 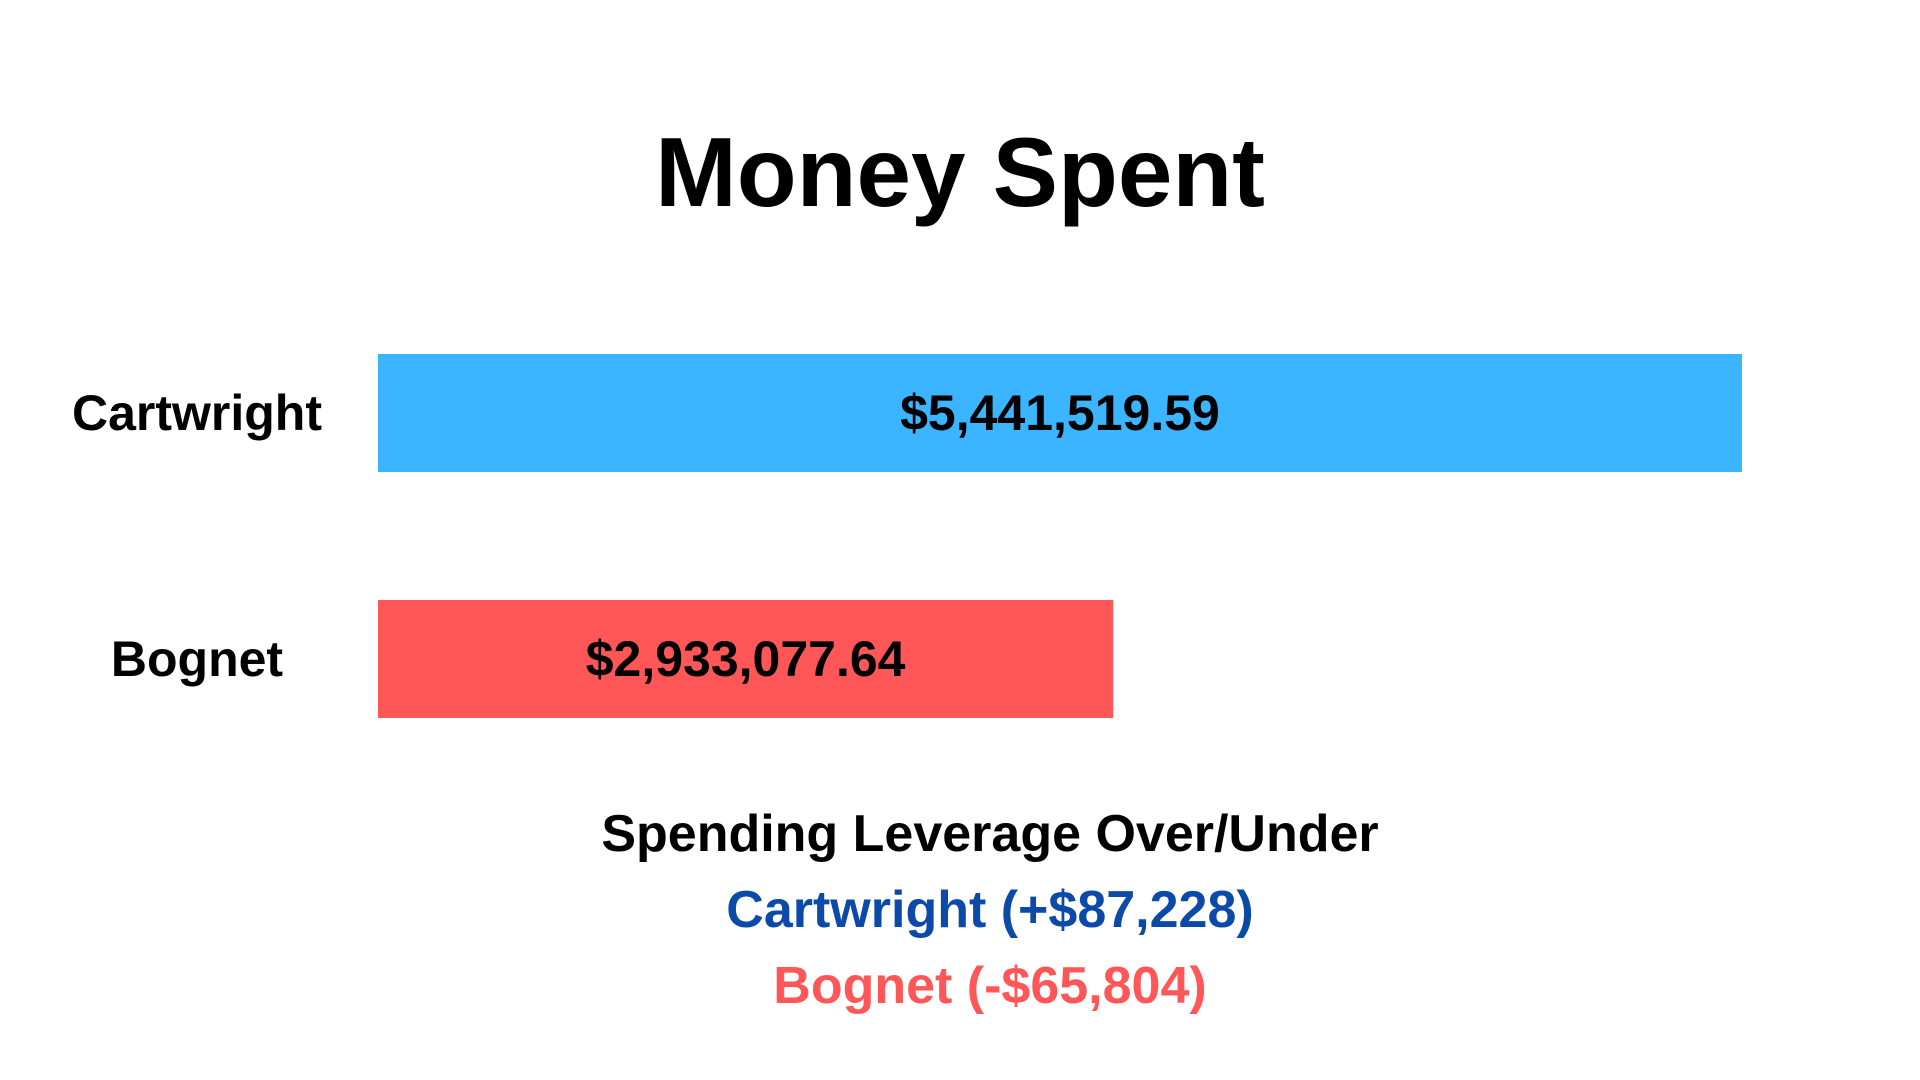 I want to click on chart-title: Money Spent, so click(x=960, y=172).